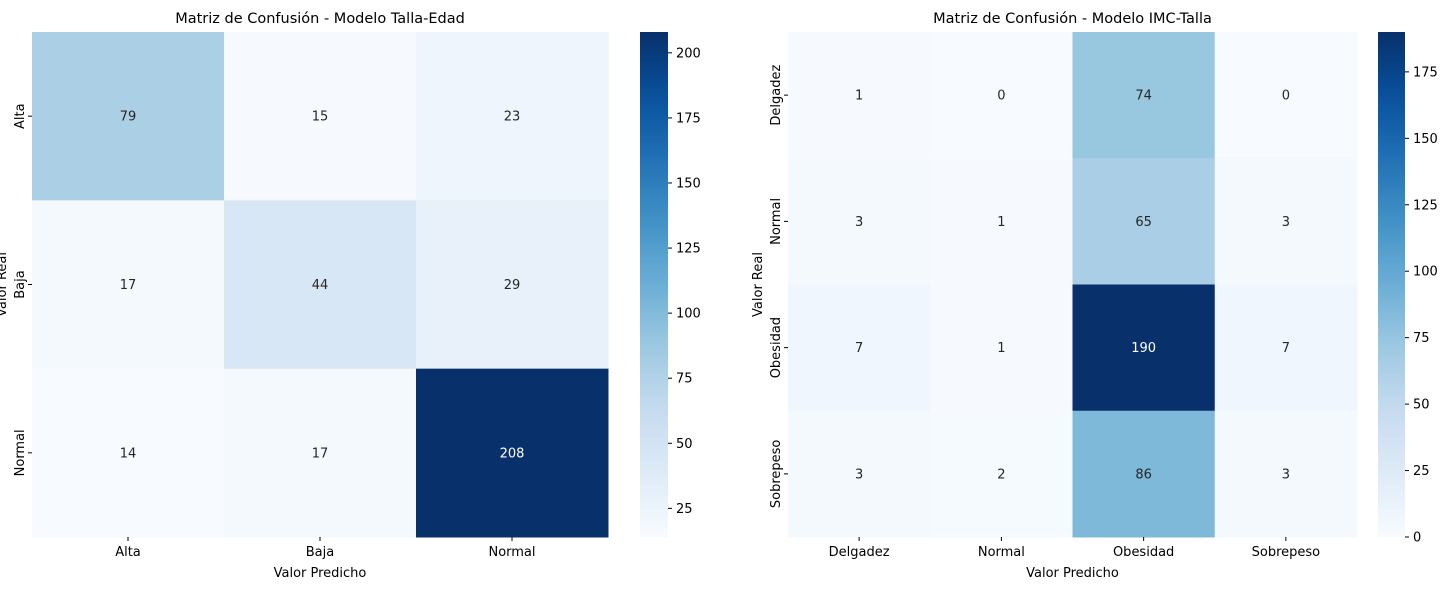 Image resolution: width=1447 pixels, height=590 pixels. Describe the element at coordinates (1425, 139) in the screenshot. I see `colorbar-2-tick-label-6: 150` at that location.